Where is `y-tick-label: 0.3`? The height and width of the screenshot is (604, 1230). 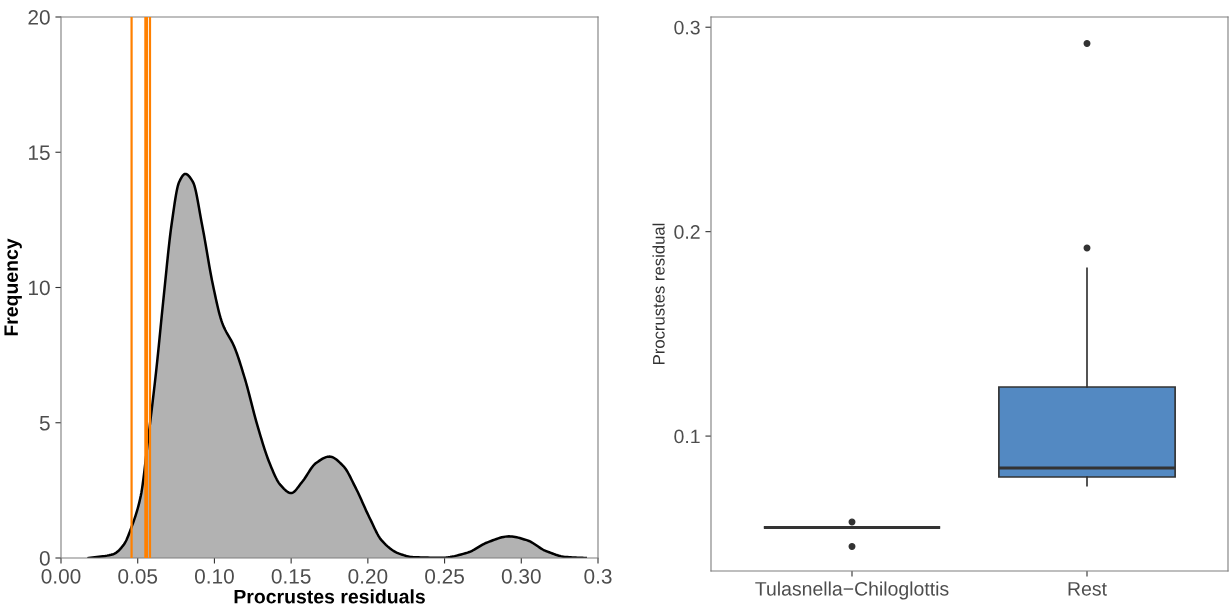
y-tick-label: 0.3 is located at coordinates (687, 27).